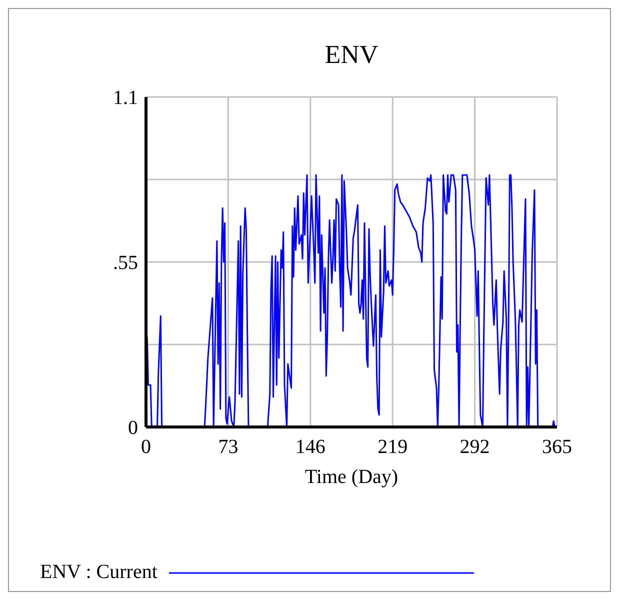 The height and width of the screenshot is (600, 619). Describe the element at coordinates (125, 263) in the screenshot. I see `y-tick-label: .55` at that location.